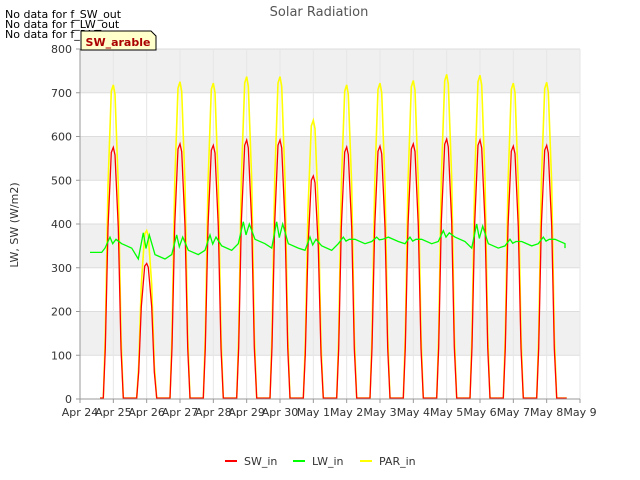  I want to click on x-tick-label: May 7, so click(513, 412).